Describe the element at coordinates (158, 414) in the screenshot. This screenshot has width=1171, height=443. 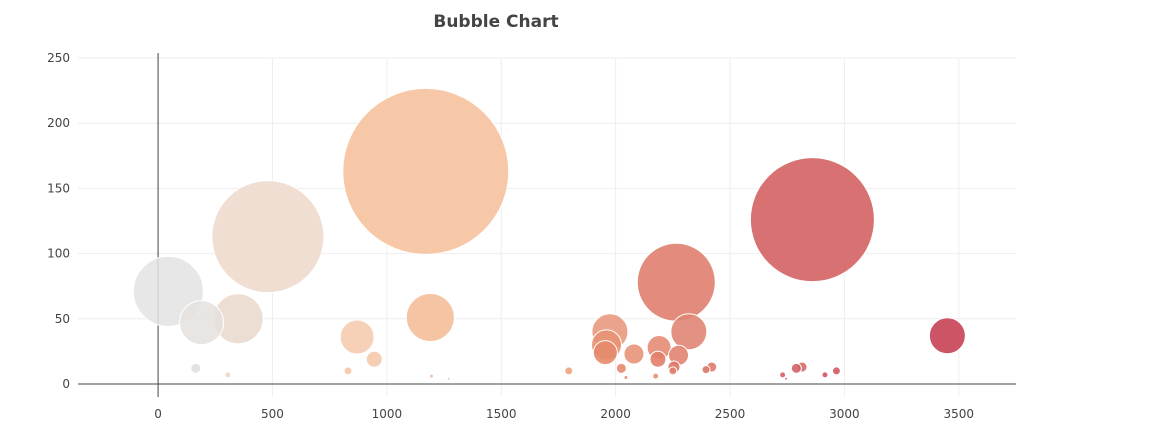
I see `x-tick-label: 0` at that location.